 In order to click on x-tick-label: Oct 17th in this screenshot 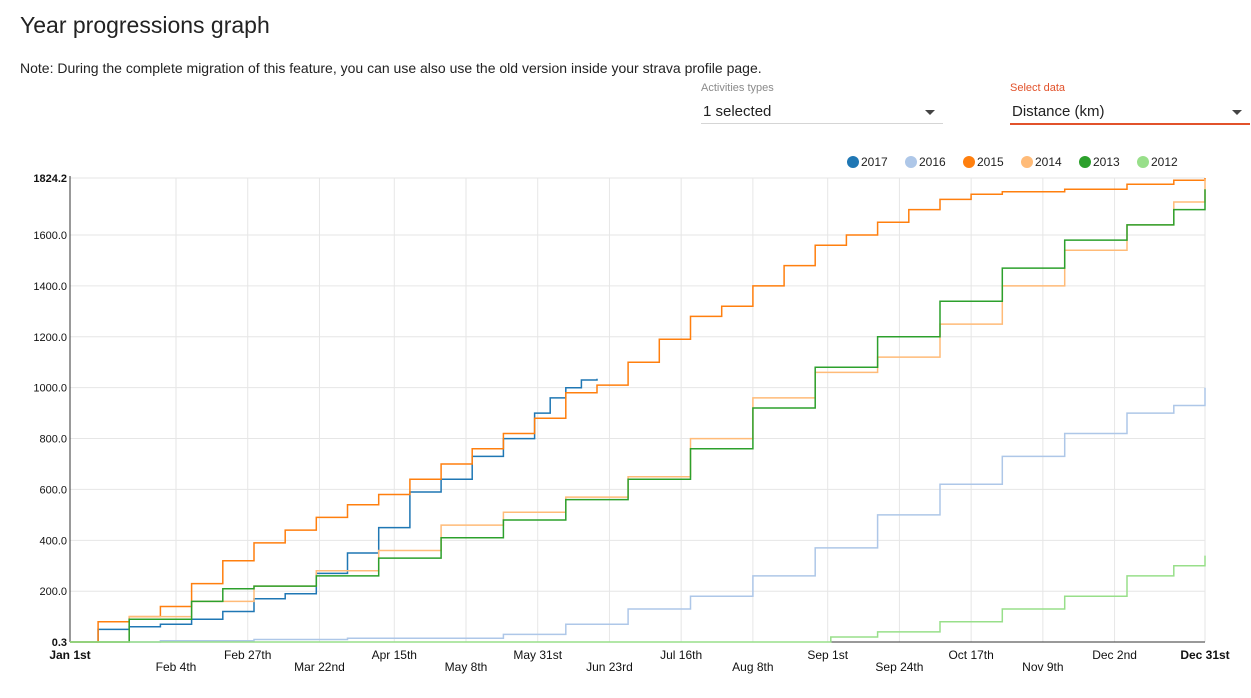, I will do `click(970, 655)`.